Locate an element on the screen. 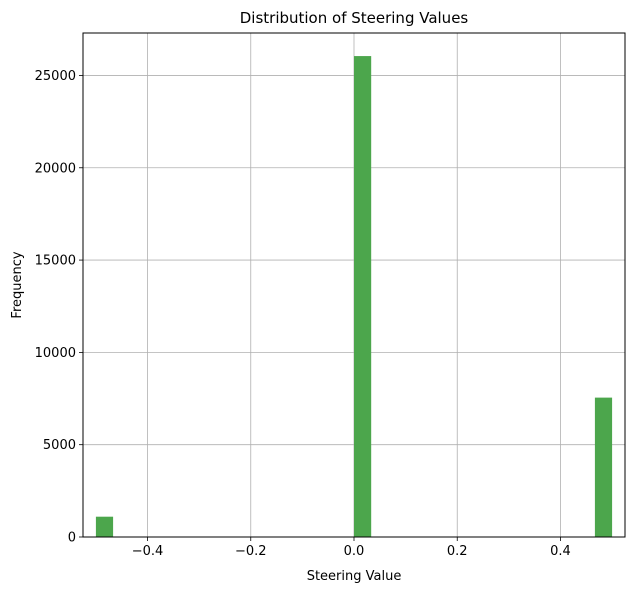 The height and width of the screenshot is (590, 634). y-tick-label: 5000 is located at coordinates (59, 445).